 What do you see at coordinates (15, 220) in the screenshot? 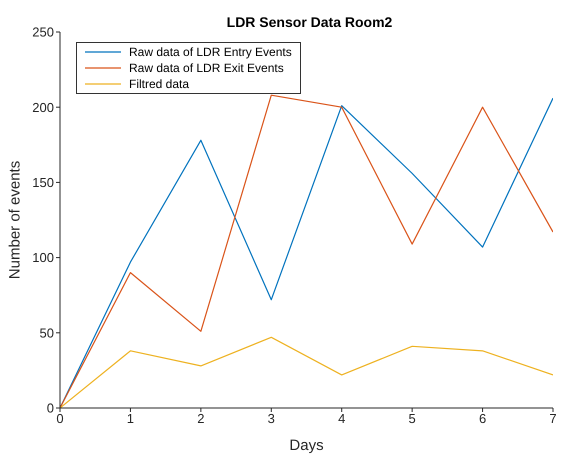
I see `y-axis-title: Number of events` at bounding box center [15, 220].